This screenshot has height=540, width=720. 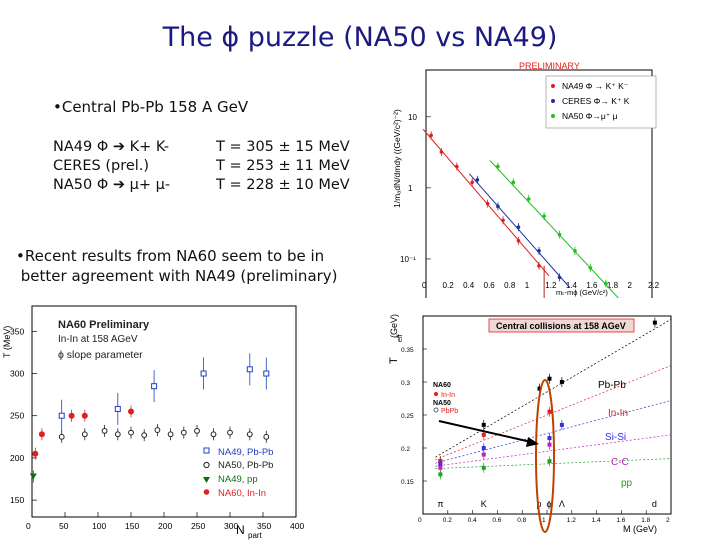 I want to click on row-na49: NA49 Φ ➔ K+ K- T = 305 ± 15 MeV, so click(x=218, y=147).